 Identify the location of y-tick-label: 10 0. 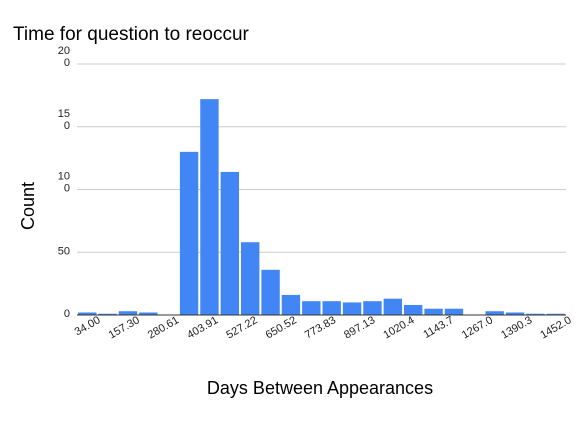
(64, 183).